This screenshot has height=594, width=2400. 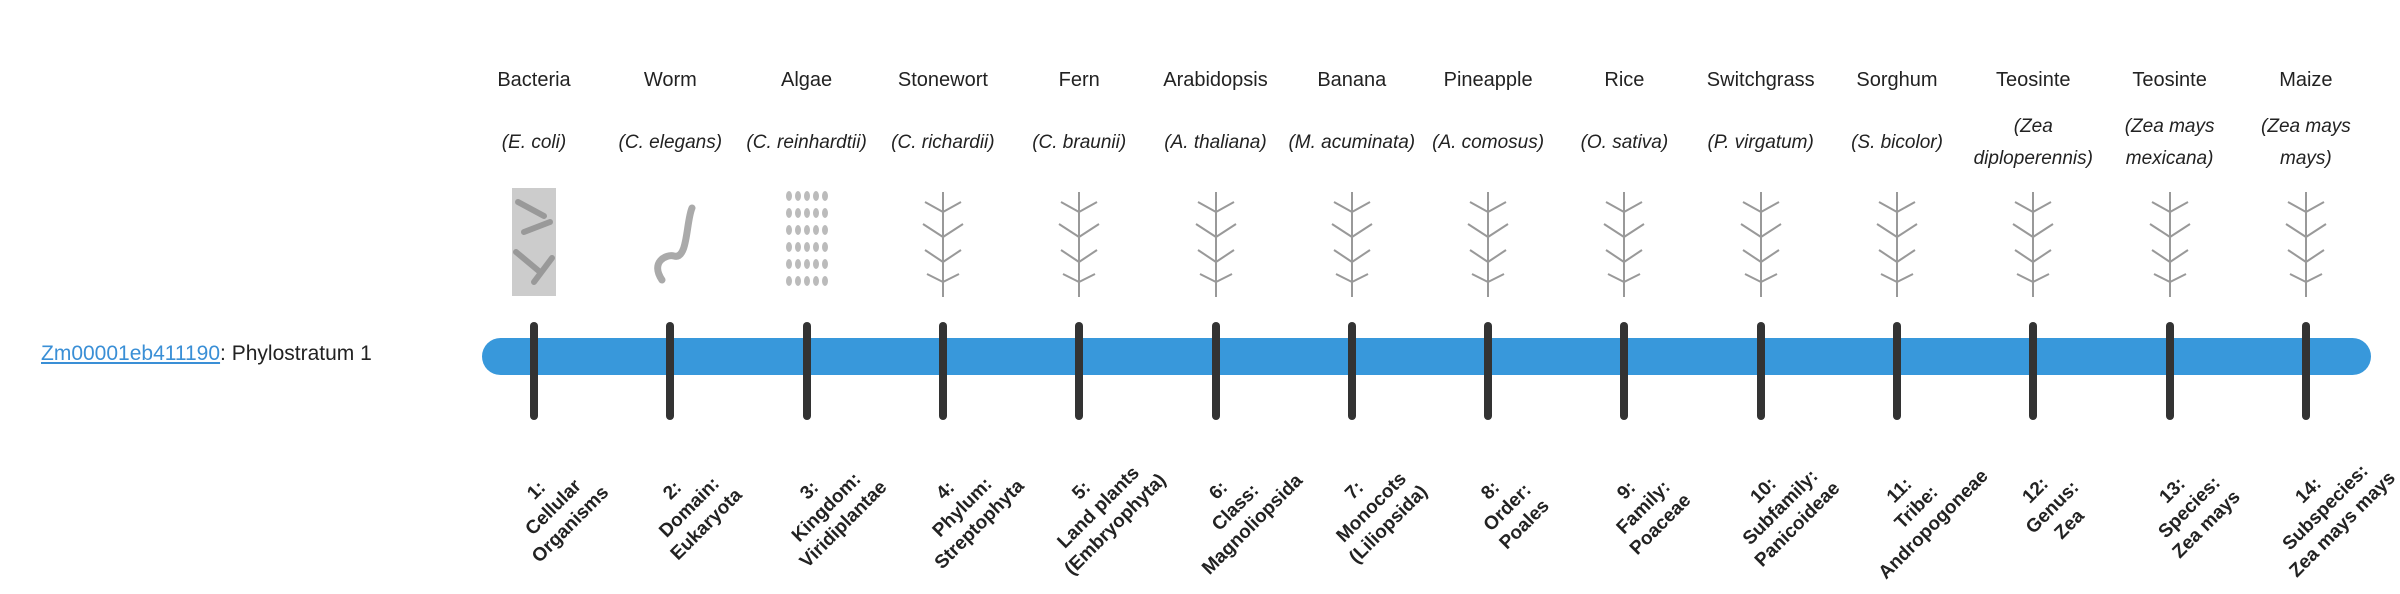 I want to click on stratum-column: Maize (Zea mays mays), so click(x=2306, y=185).